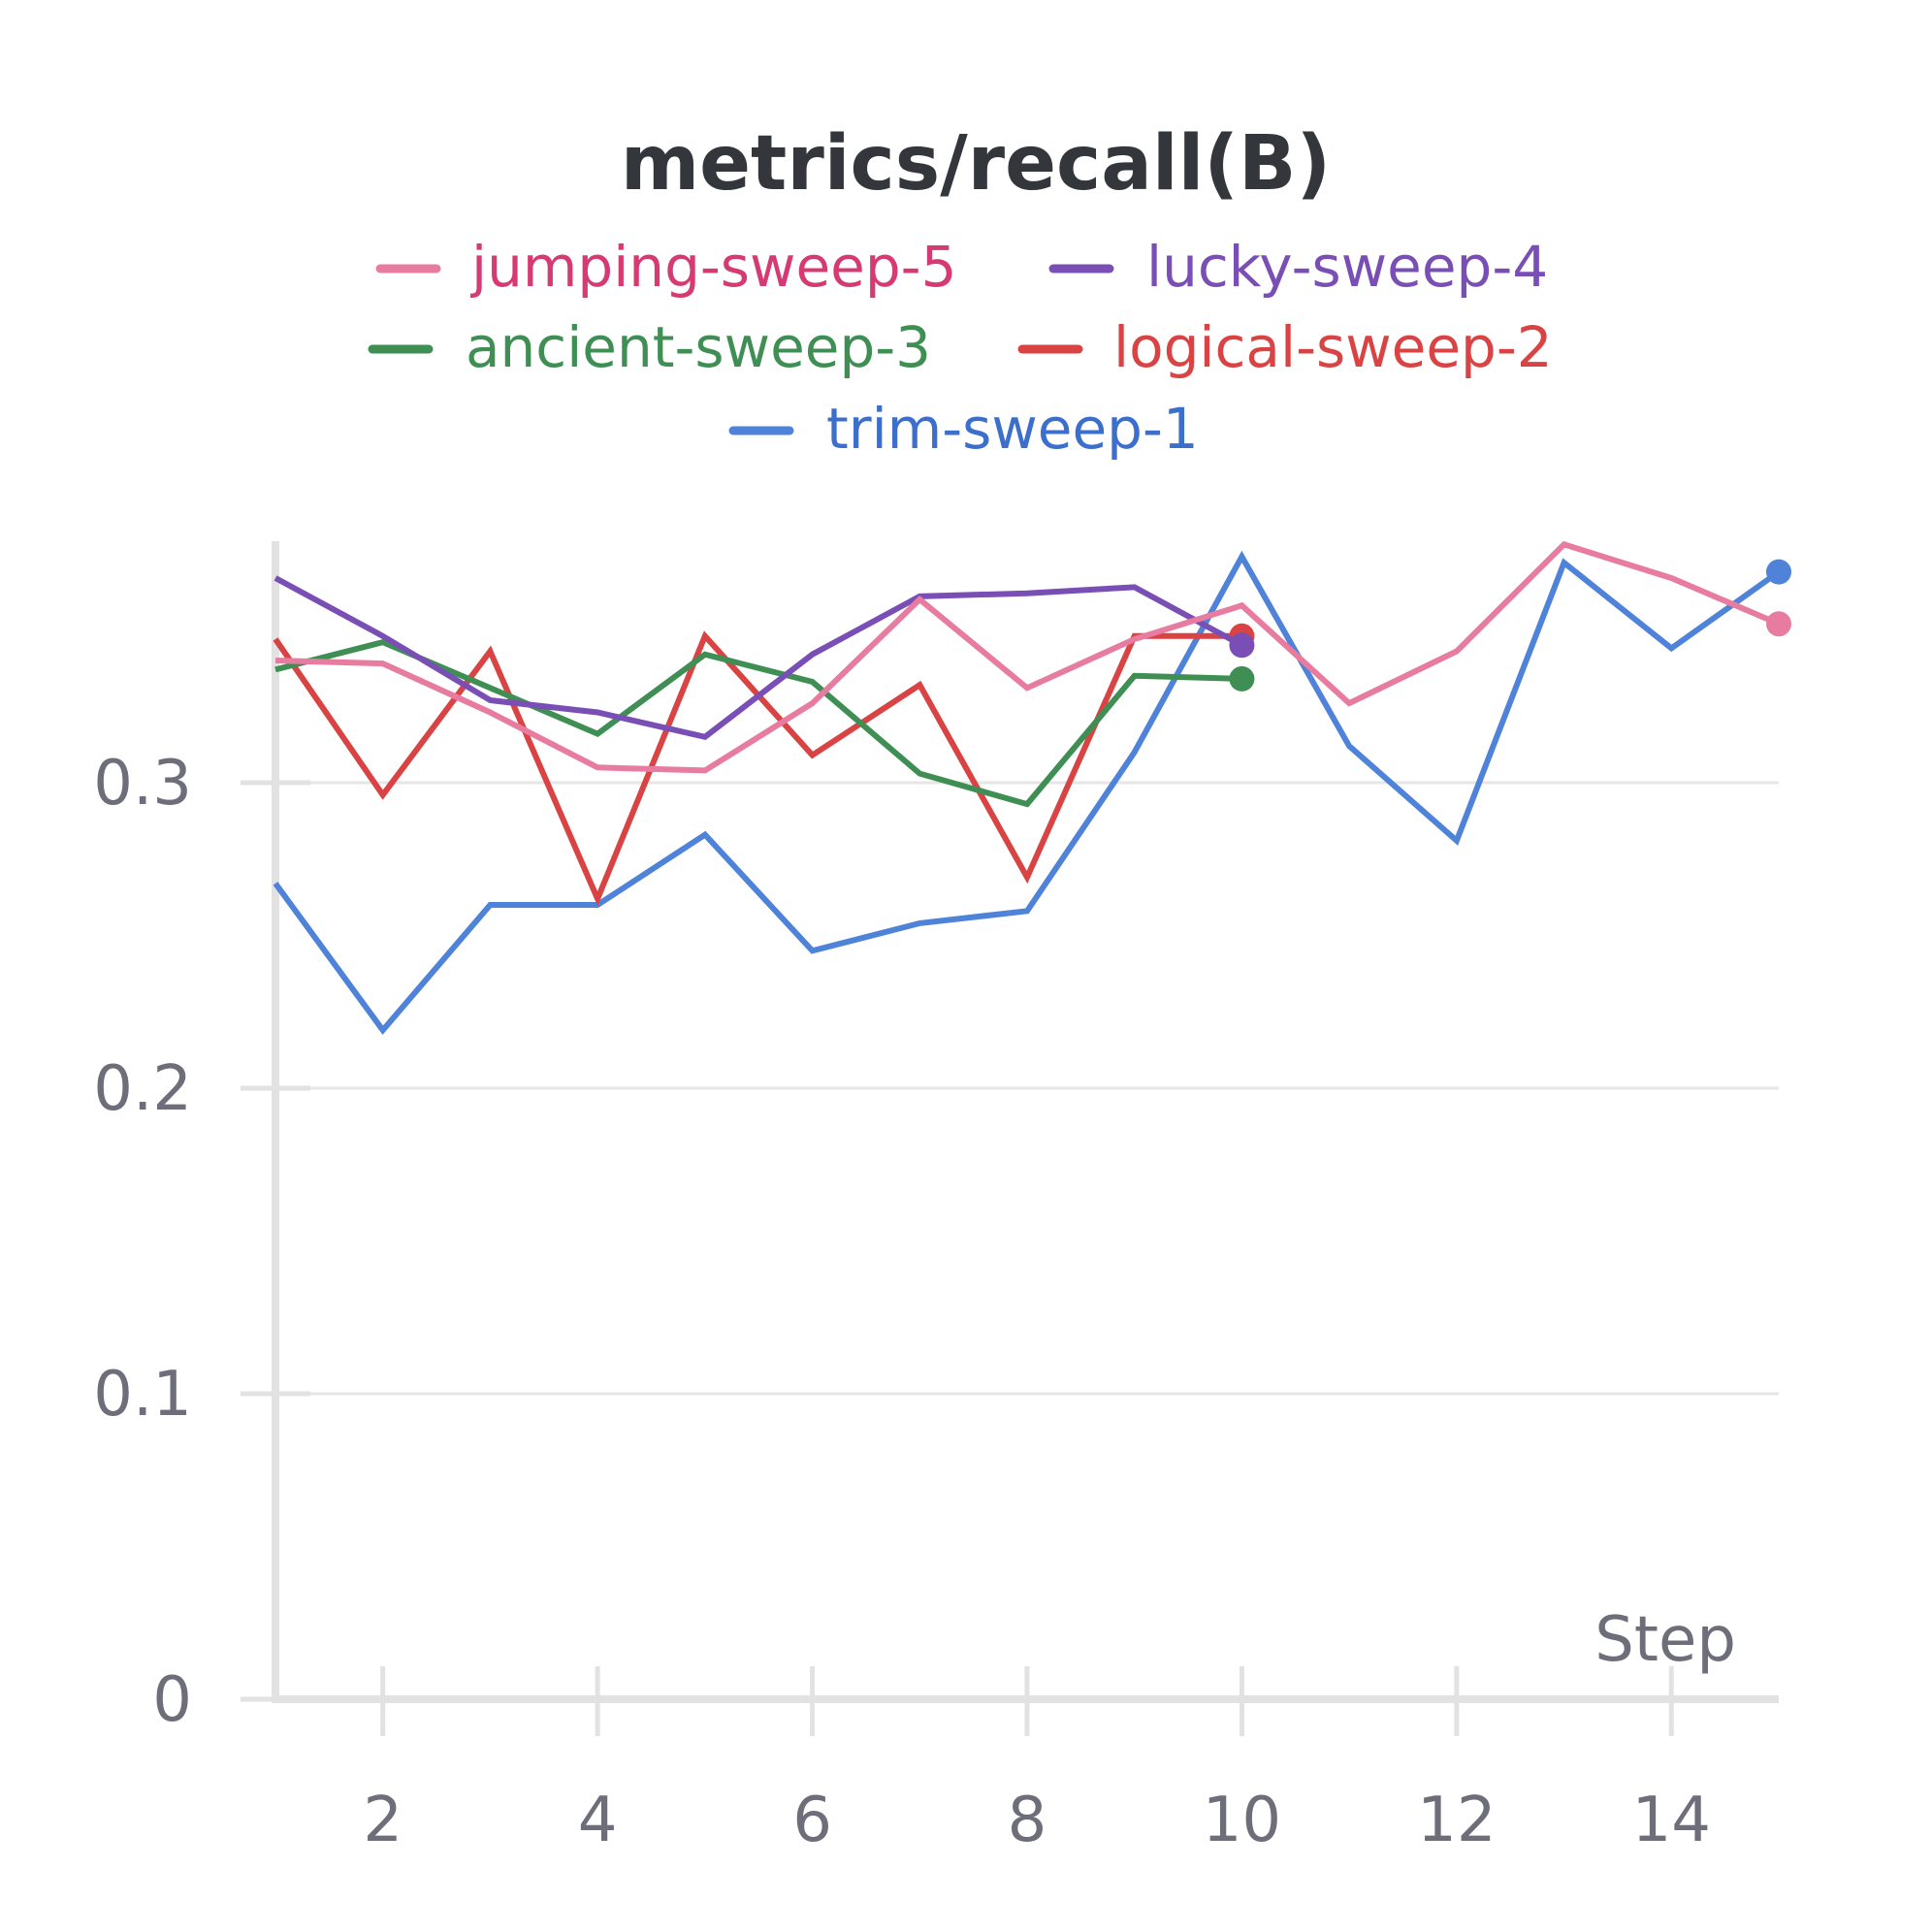 The height and width of the screenshot is (1932, 1932). What do you see at coordinates (1333, 347) in the screenshot?
I see `legend-label-logical-sweep-2: logical-sweep-2` at bounding box center [1333, 347].